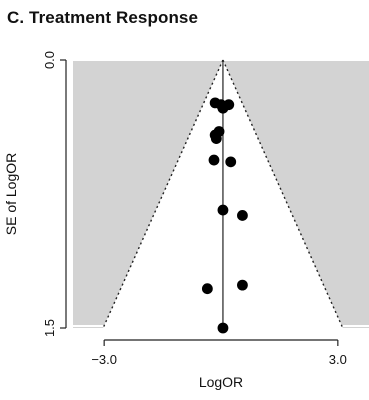 The height and width of the screenshot is (400, 369). Describe the element at coordinates (49, 60) in the screenshot. I see `y-tick-label: 0.0` at that location.